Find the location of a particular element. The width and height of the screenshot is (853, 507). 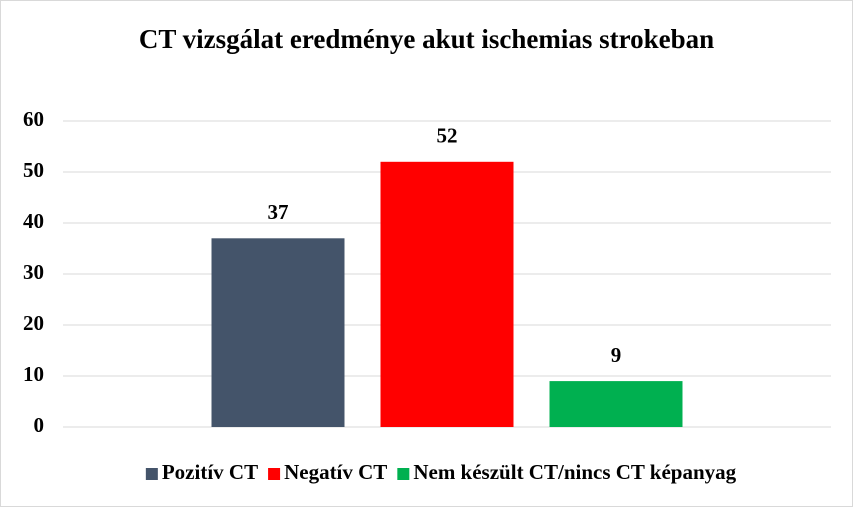

legend-label: Negatív CT is located at coordinates (335, 472).